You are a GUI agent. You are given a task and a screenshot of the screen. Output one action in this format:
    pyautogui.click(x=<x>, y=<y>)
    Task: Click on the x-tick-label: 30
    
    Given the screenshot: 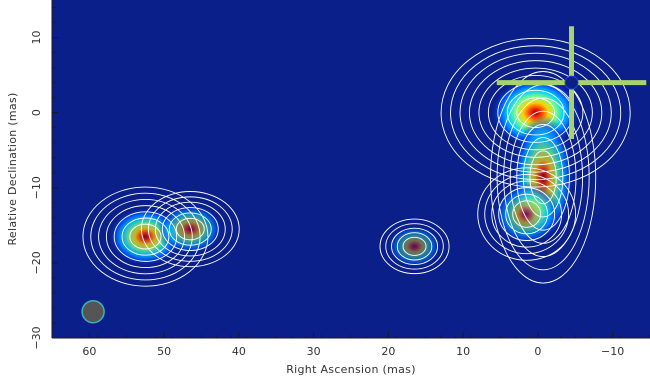 What is the action you would take?
    pyautogui.click(x=314, y=351)
    